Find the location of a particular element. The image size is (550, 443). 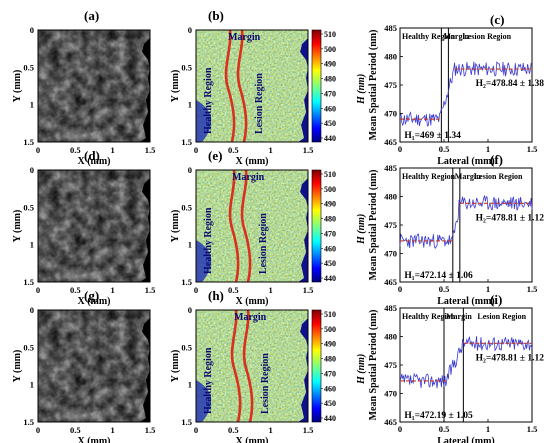

tissue-texture is located at coordinates (94, 366).